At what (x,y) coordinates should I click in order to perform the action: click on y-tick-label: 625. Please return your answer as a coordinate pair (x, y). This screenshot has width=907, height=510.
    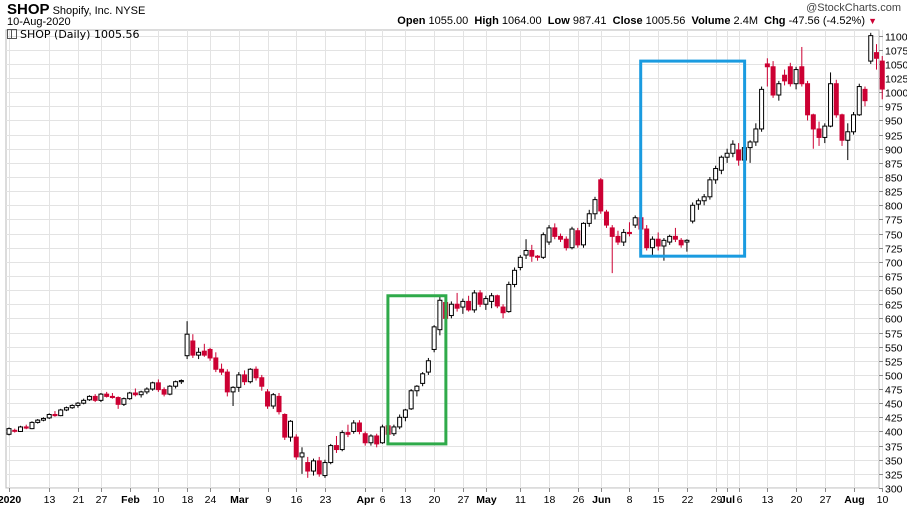
    Looking at the image, I should click on (894, 306).